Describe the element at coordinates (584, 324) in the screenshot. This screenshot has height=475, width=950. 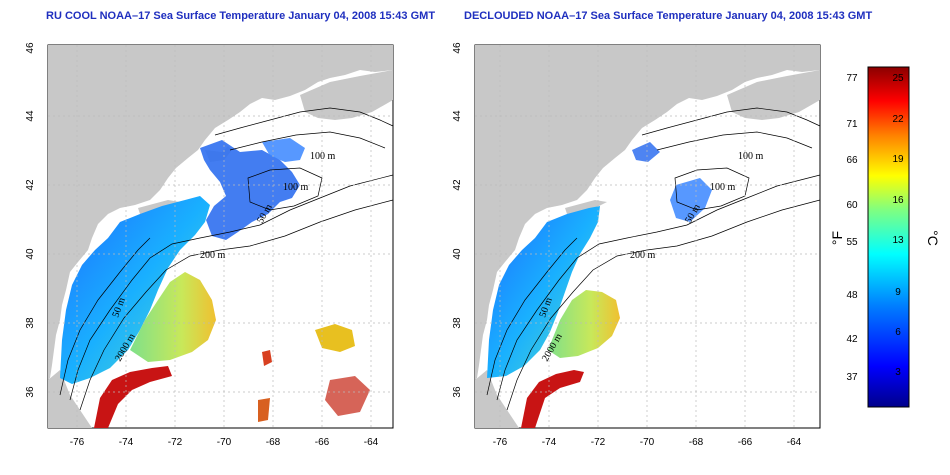
I see `right-slope-water` at that location.